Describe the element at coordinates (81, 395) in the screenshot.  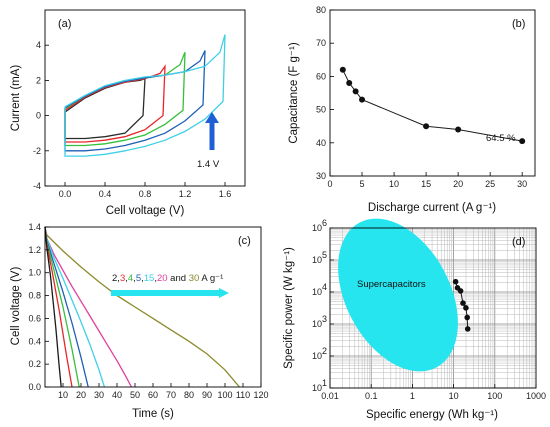
I see `panel-c-x-tick-label: 20` at that location.